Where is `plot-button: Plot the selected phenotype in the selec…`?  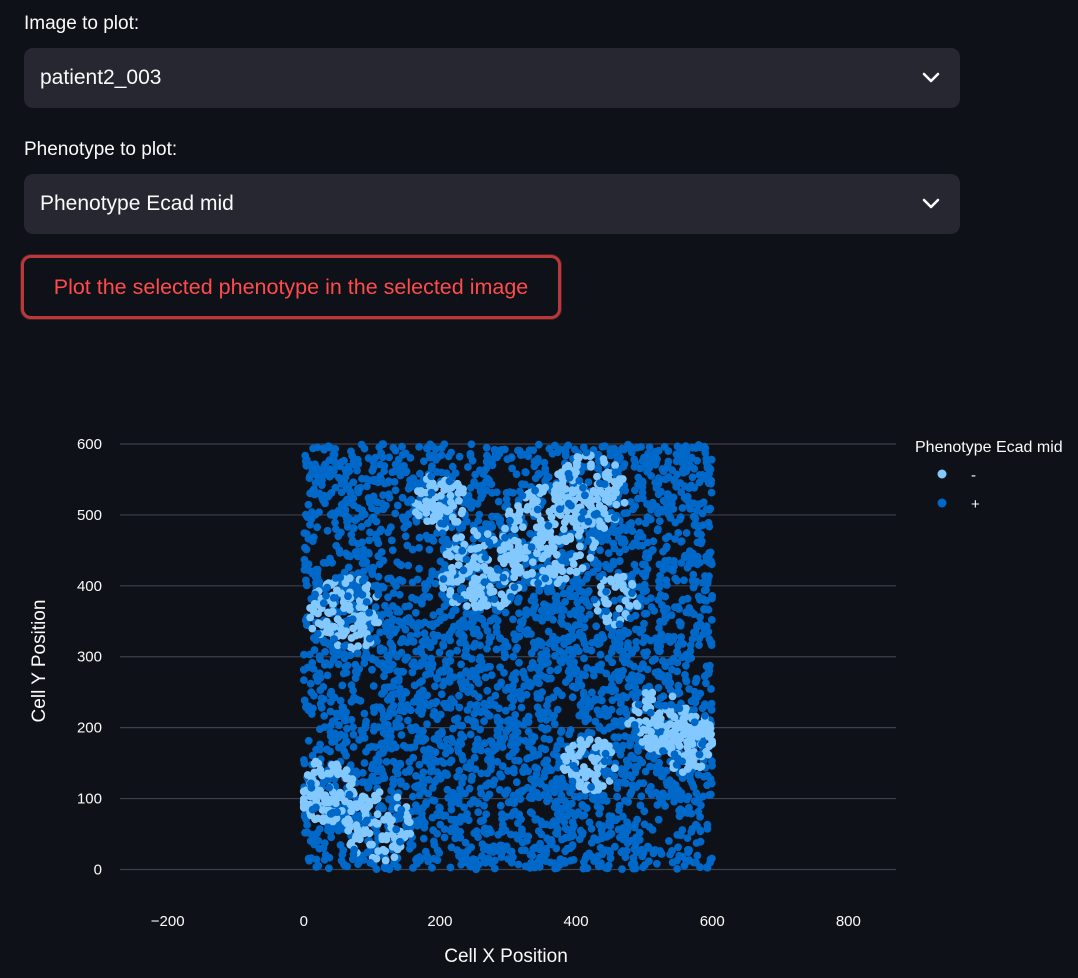 plot-button: Plot the selected phenotype in the selec… is located at coordinates (291, 287).